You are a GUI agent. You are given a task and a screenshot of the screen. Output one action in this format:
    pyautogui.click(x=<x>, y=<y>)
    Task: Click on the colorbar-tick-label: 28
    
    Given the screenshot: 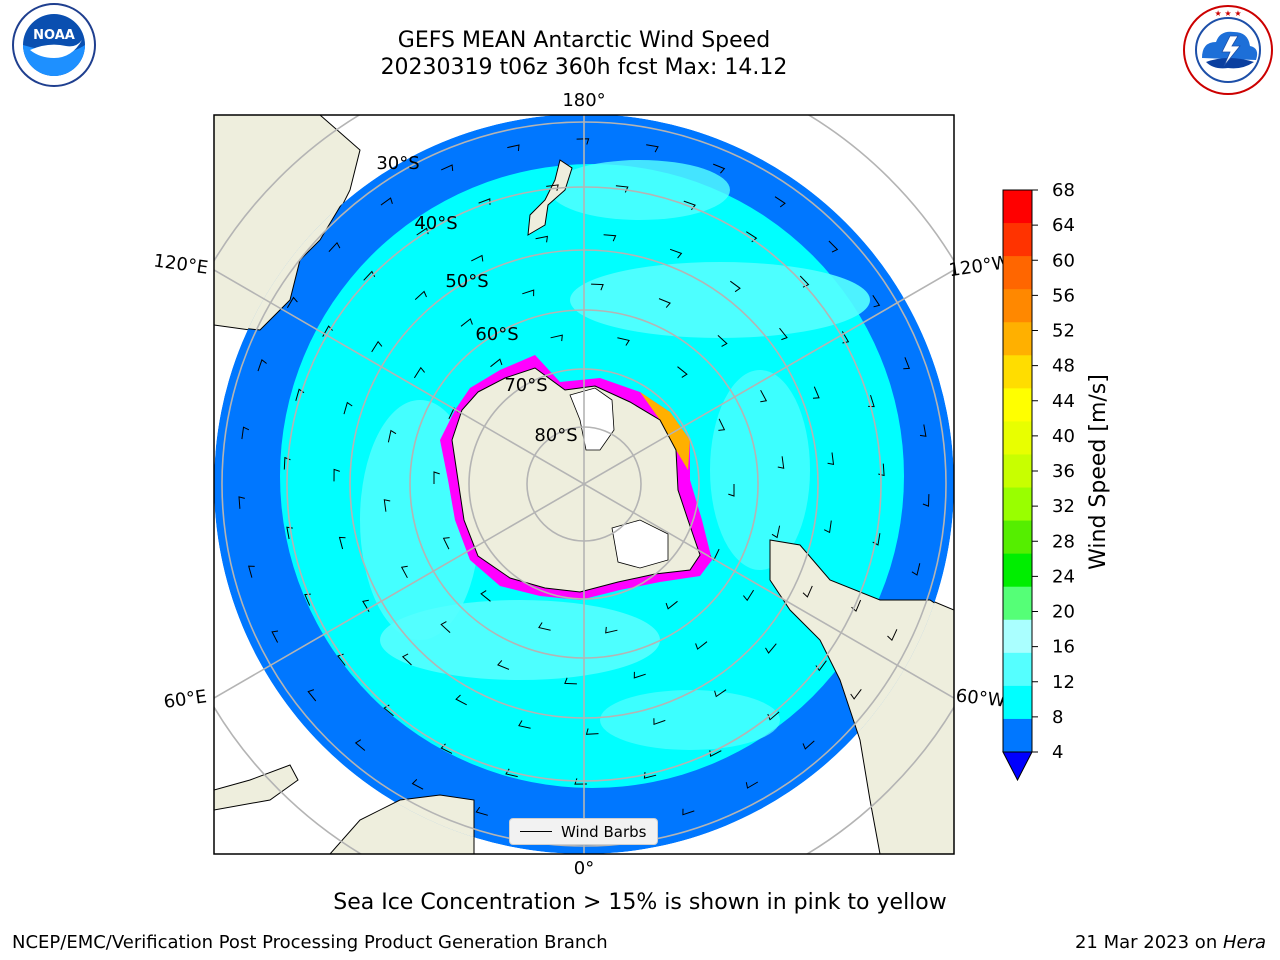 What is the action you would take?
    pyautogui.click(x=1063, y=541)
    